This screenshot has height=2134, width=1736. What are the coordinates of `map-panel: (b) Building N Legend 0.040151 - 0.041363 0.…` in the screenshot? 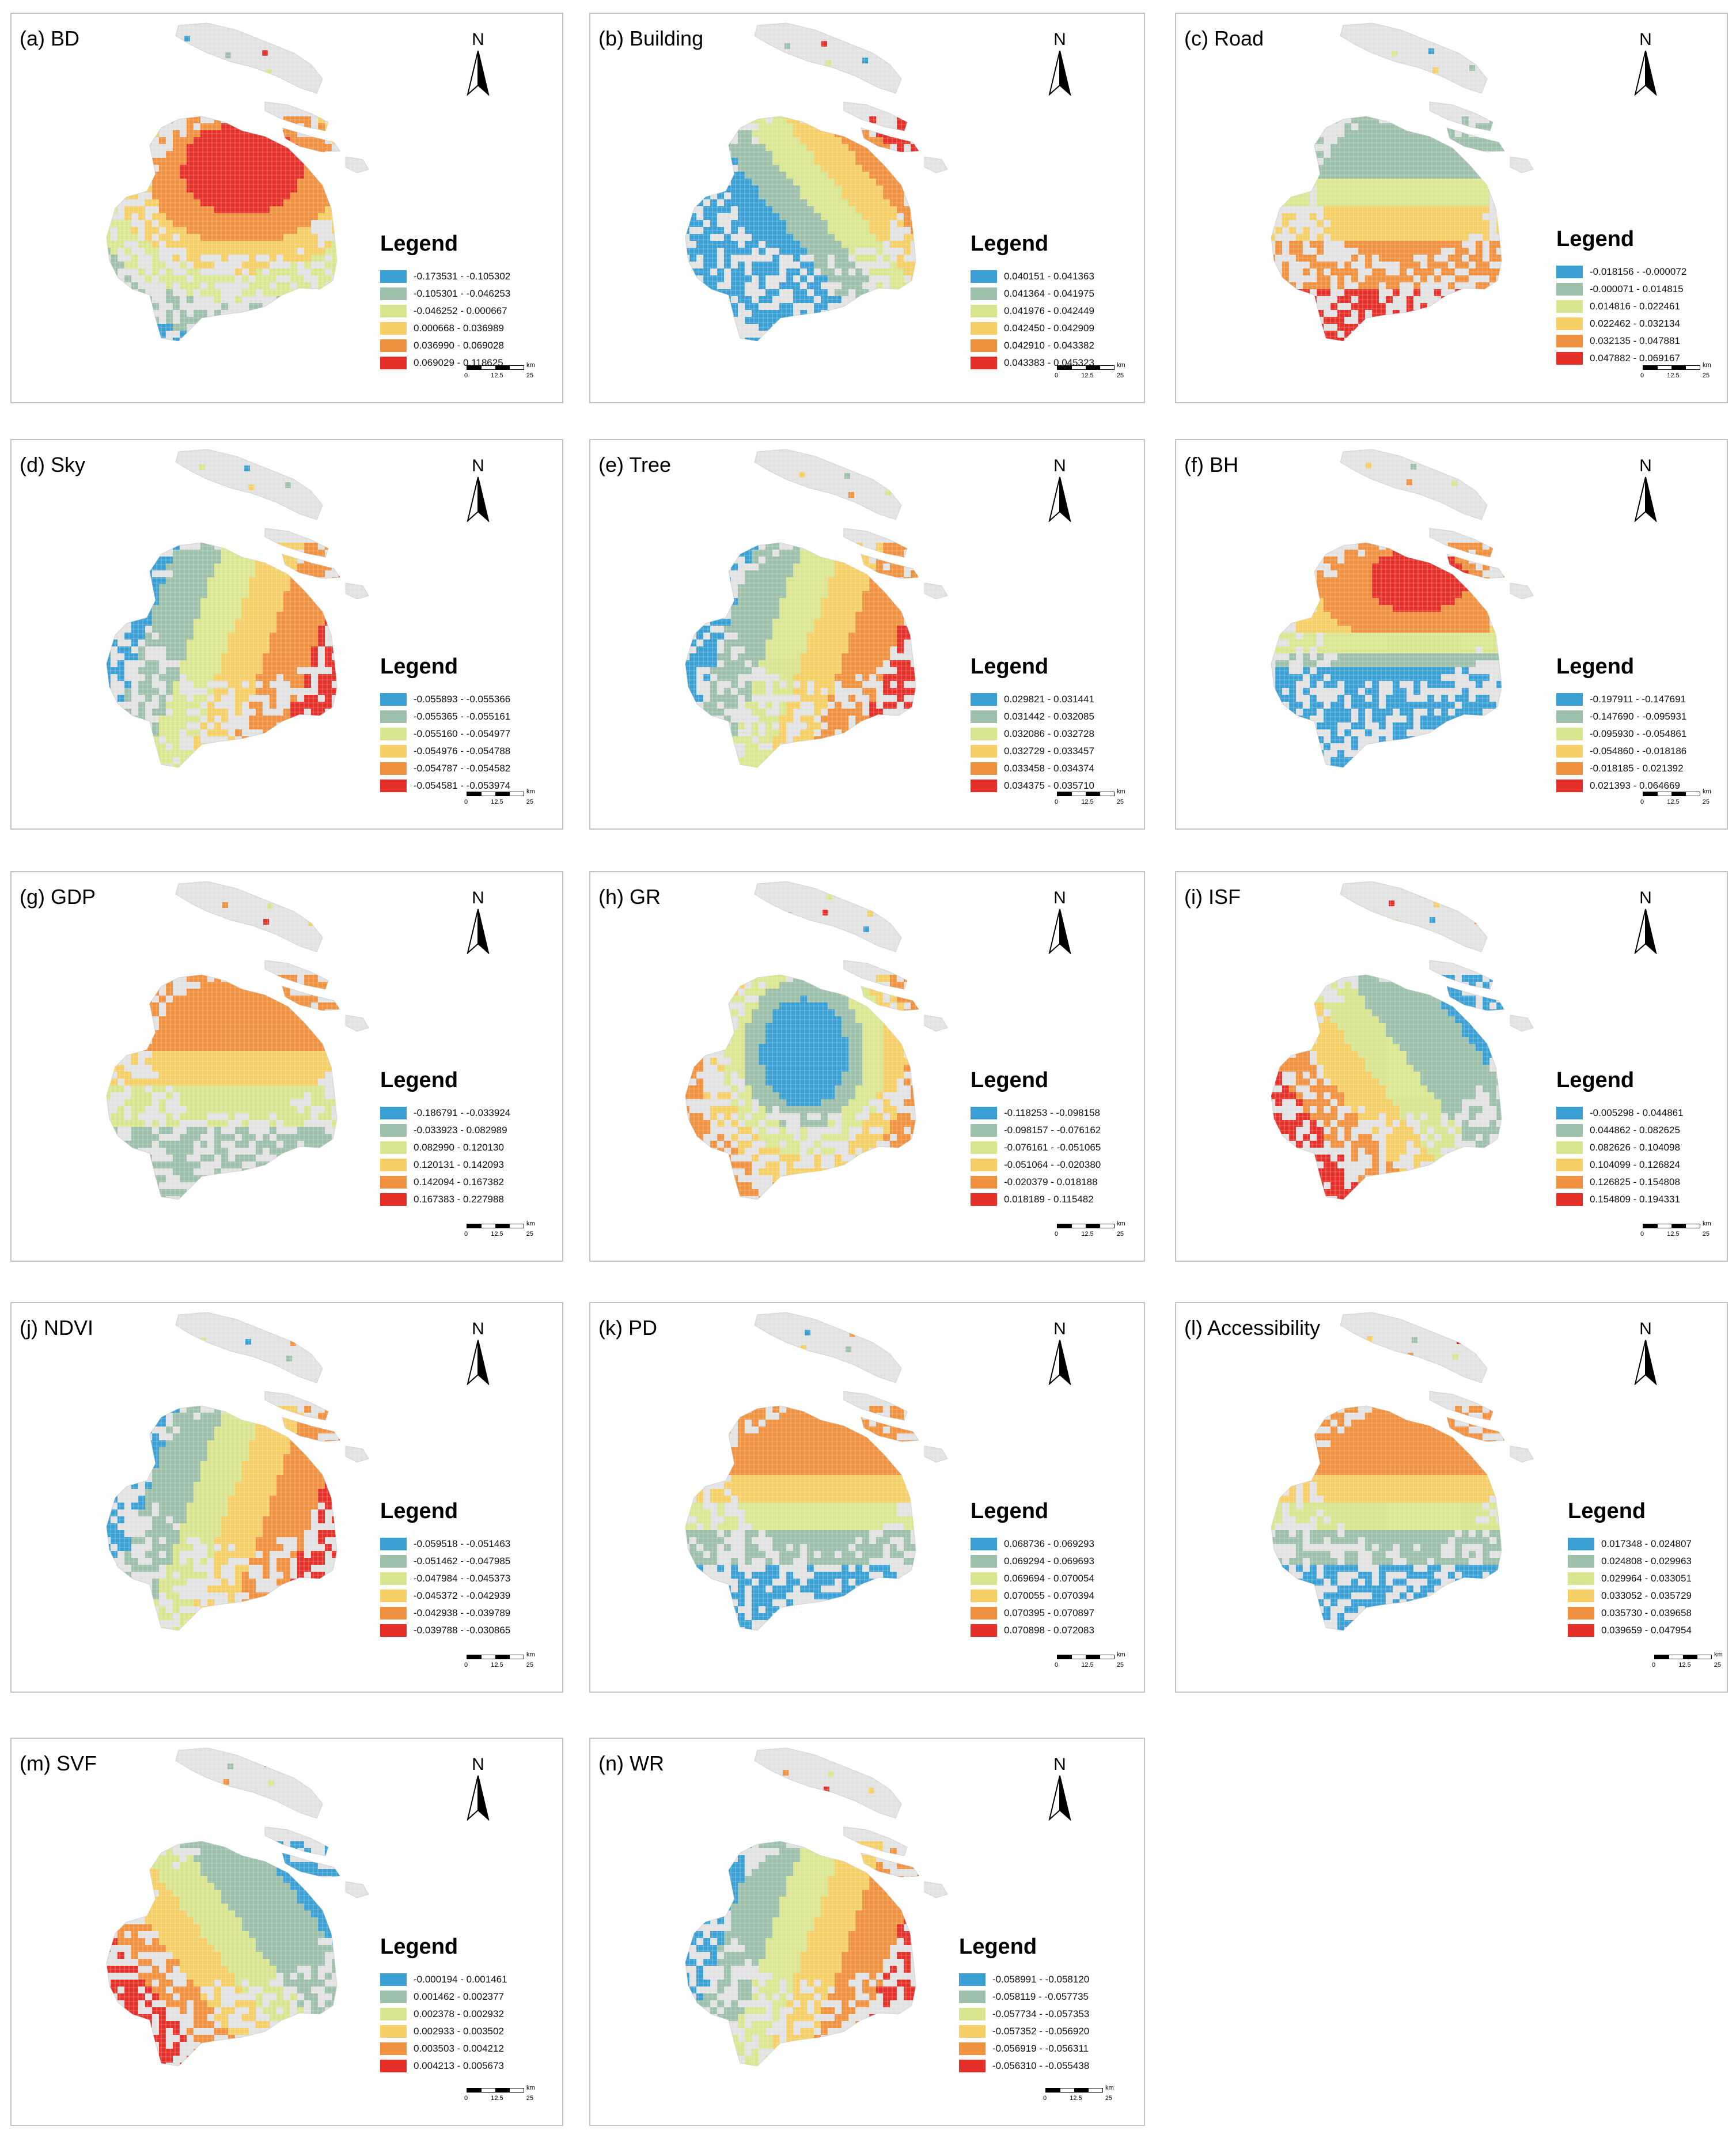 It's located at (867, 208).